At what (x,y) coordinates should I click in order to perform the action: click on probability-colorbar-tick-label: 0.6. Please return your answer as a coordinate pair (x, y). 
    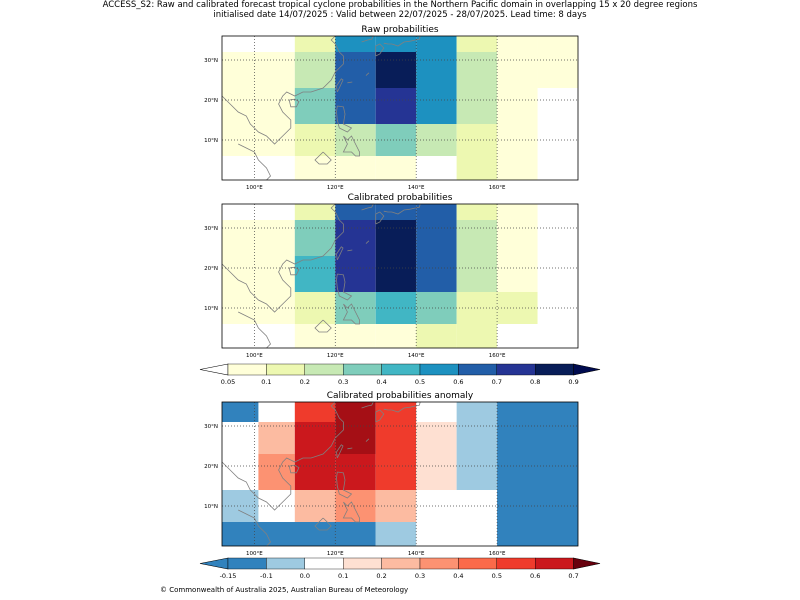
    Looking at the image, I should click on (458, 382).